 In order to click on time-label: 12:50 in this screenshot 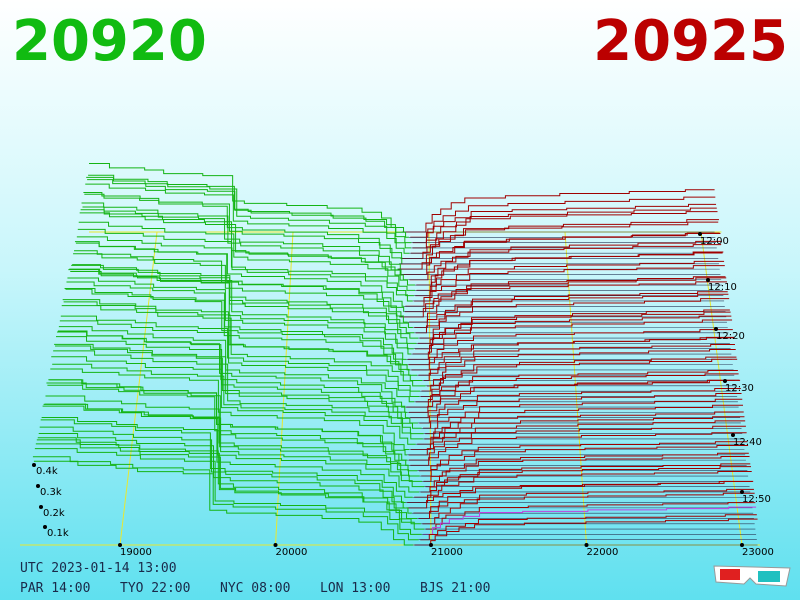, I will do `click(756, 499)`.